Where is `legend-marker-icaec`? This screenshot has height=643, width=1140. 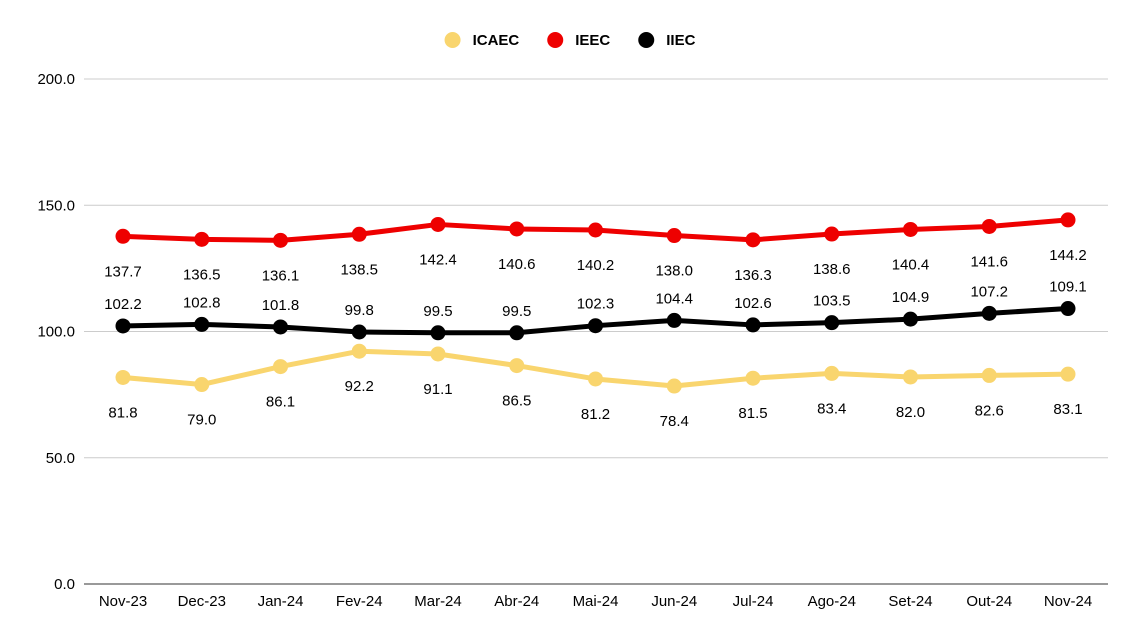 legend-marker-icaec is located at coordinates (452, 40).